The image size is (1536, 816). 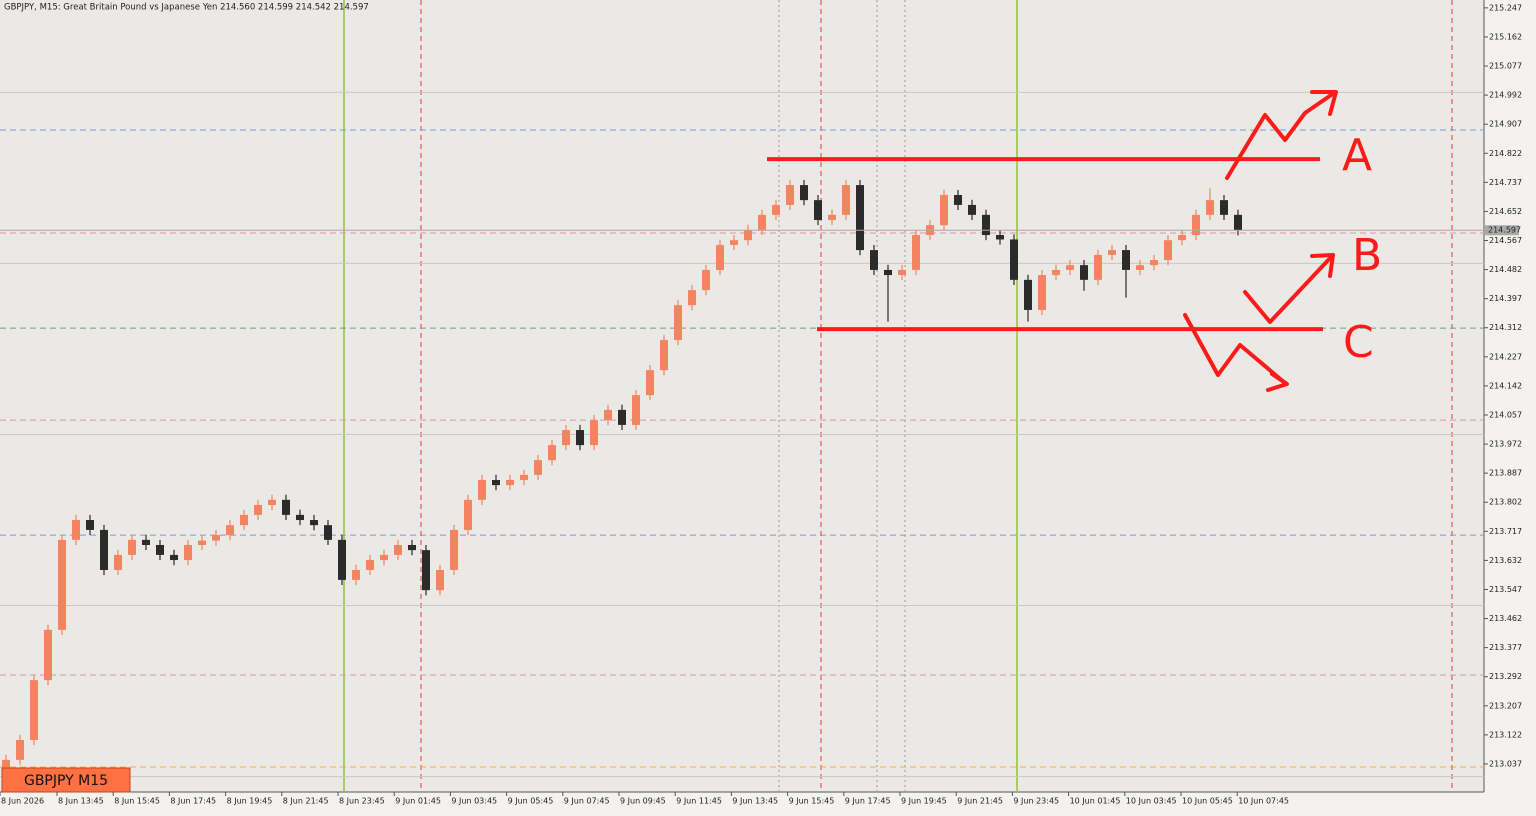 What do you see at coordinates (924, 801) in the screenshot?
I see `x-tick-label: 9 Jun 19:45` at bounding box center [924, 801].